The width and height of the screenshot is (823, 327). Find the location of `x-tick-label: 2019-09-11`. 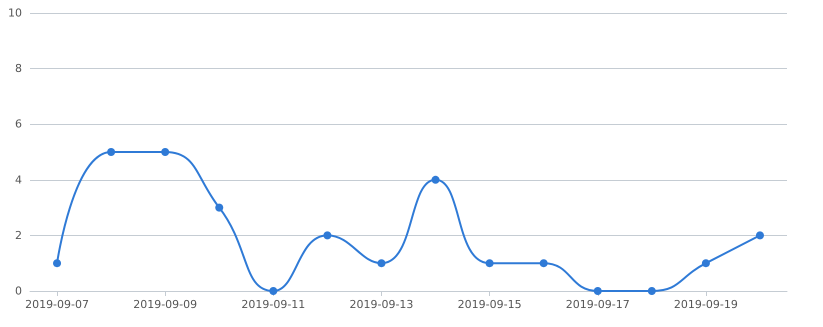

x-tick-label: 2019-09-11 is located at coordinates (273, 304).